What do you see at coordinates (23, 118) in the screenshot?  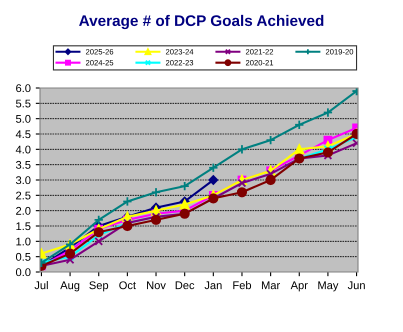 I see `y-tick-label: 5.0` at bounding box center [23, 118].